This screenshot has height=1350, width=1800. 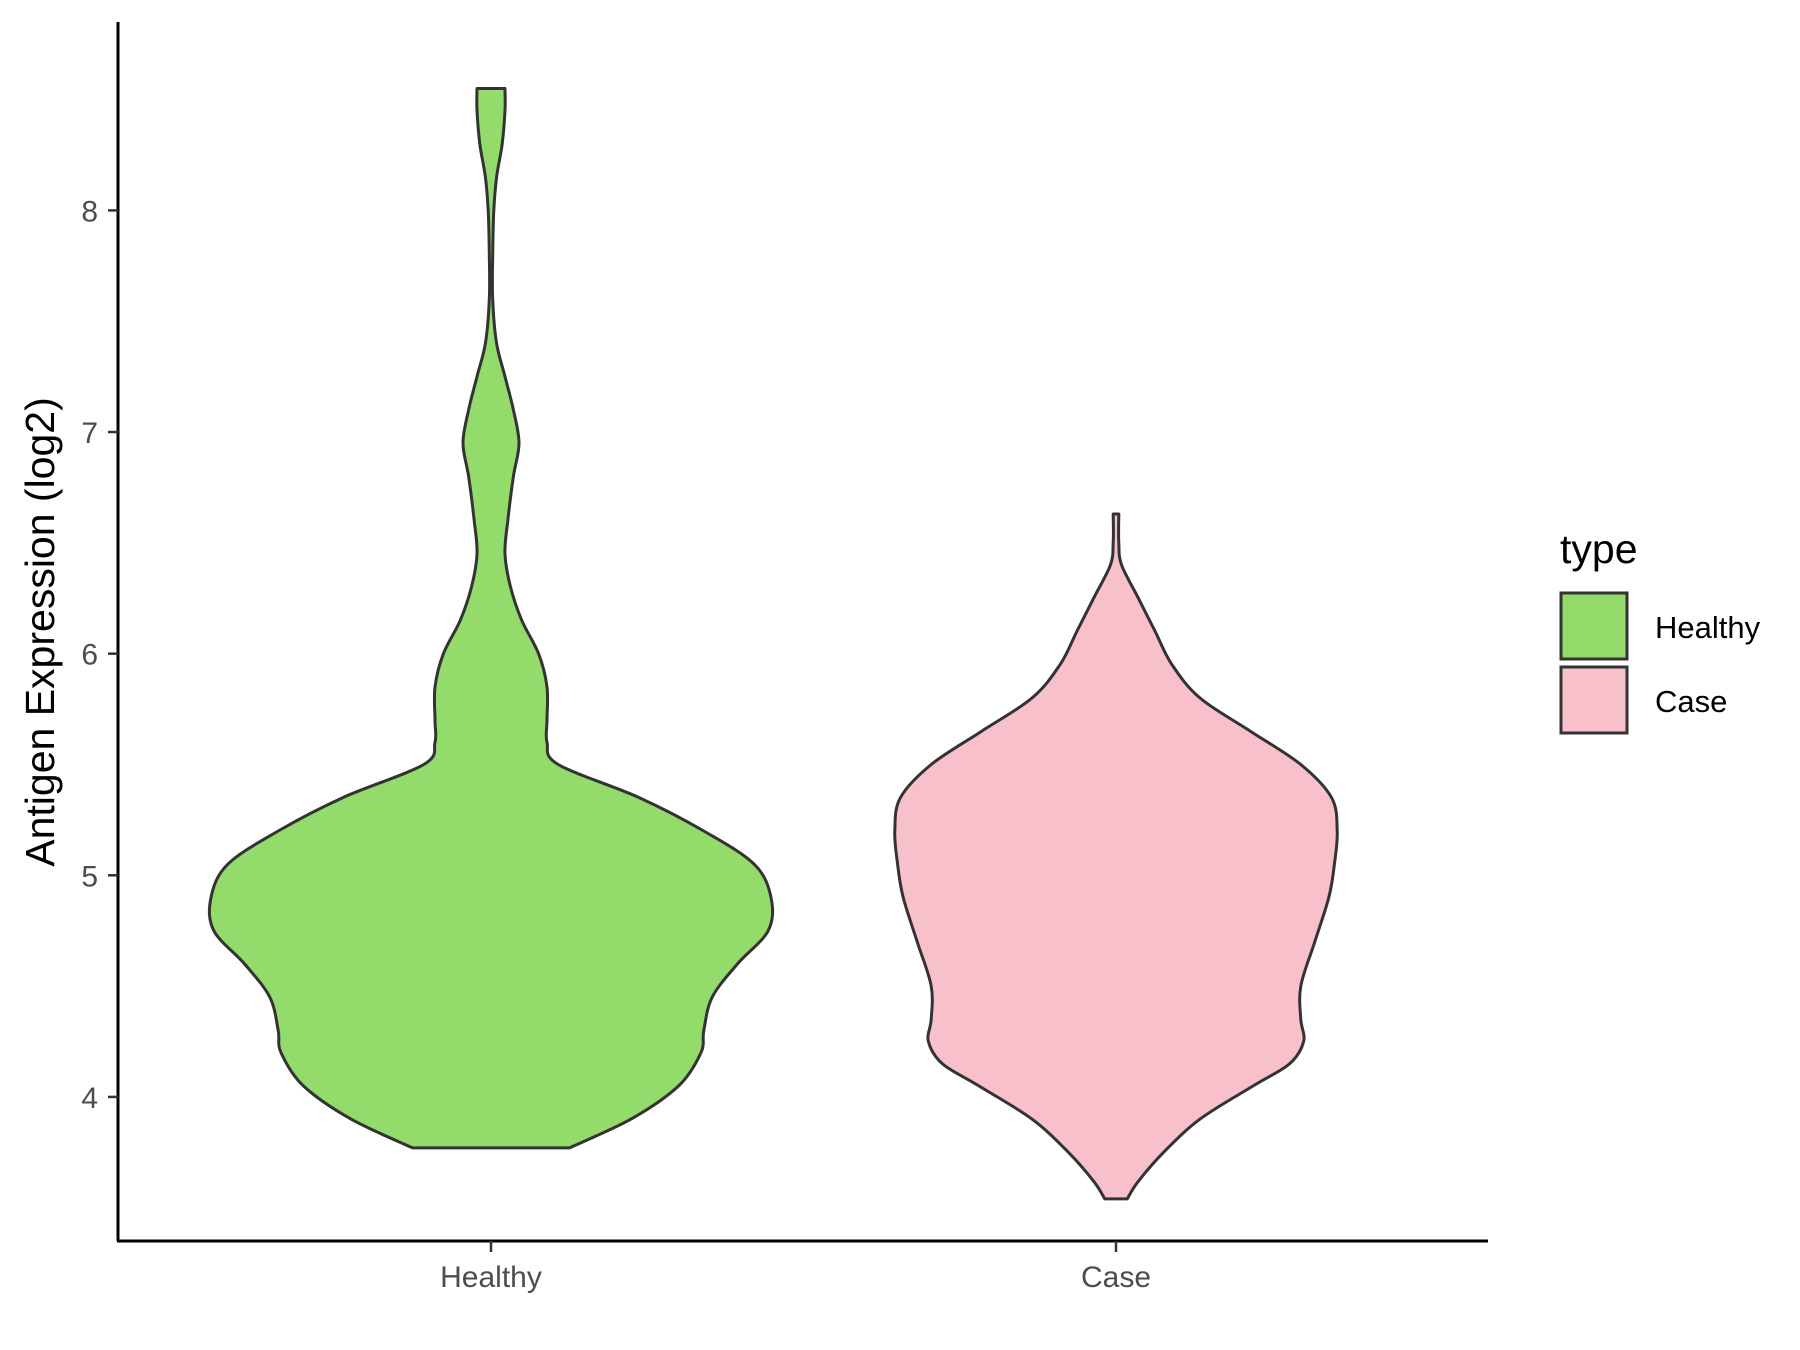 I want to click on y-tick-label: 4, so click(x=89, y=1098).